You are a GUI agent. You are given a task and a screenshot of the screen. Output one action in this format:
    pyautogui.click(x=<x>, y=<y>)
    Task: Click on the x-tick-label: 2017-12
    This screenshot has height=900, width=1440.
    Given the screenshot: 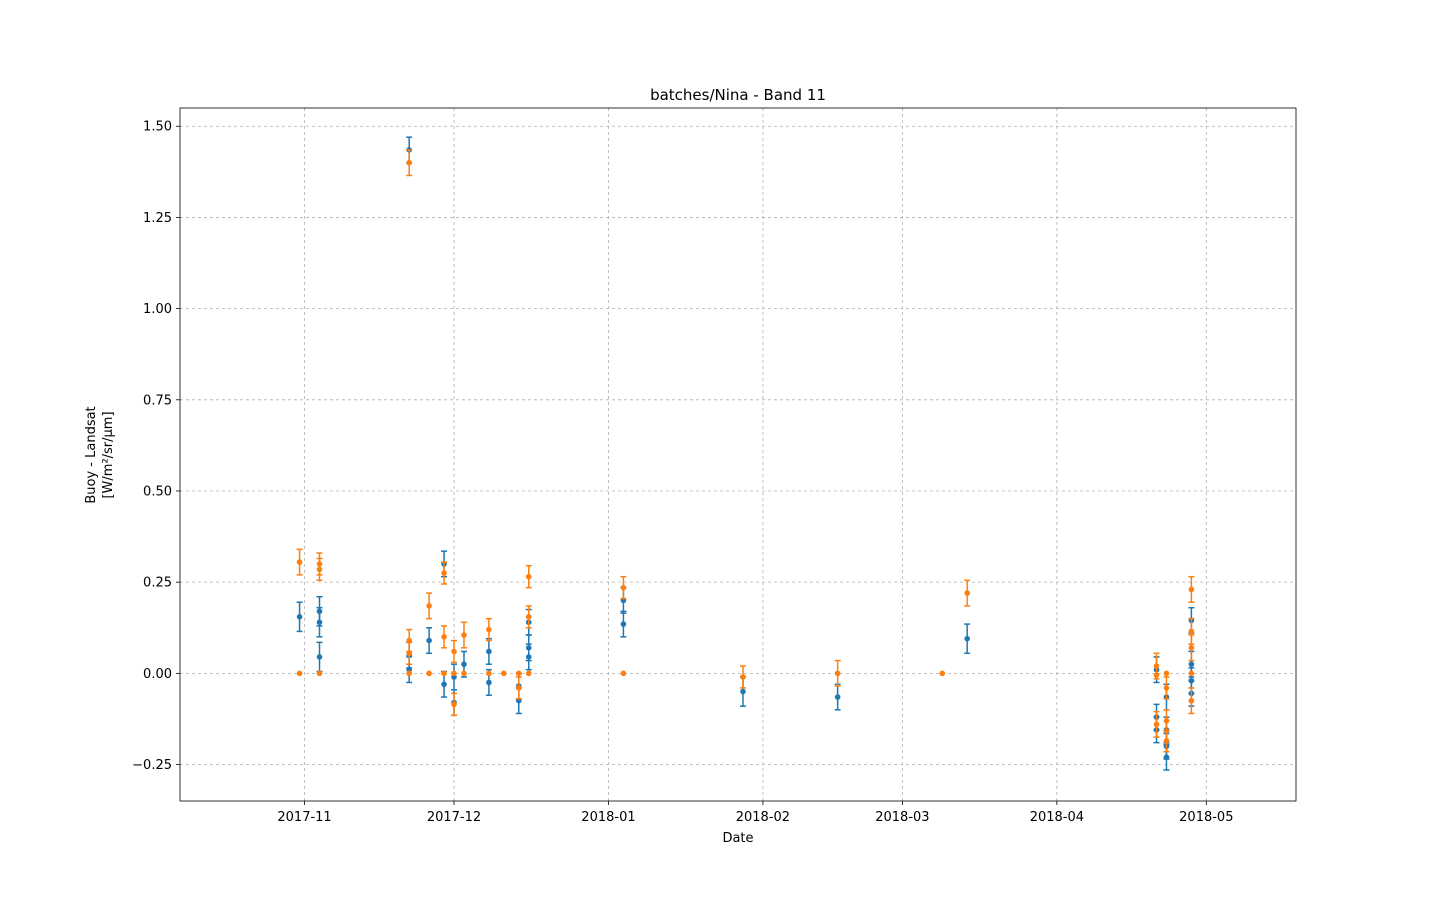 What is the action you would take?
    pyautogui.click(x=454, y=817)
    